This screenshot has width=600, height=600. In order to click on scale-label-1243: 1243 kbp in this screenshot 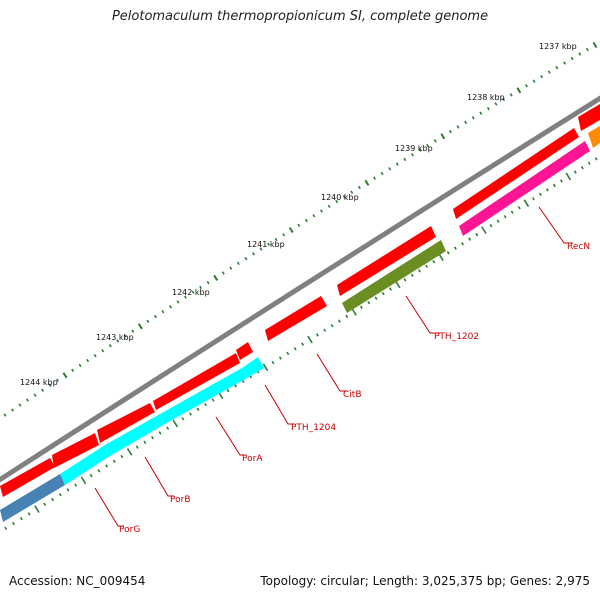, I will do `click(115, 337)`.